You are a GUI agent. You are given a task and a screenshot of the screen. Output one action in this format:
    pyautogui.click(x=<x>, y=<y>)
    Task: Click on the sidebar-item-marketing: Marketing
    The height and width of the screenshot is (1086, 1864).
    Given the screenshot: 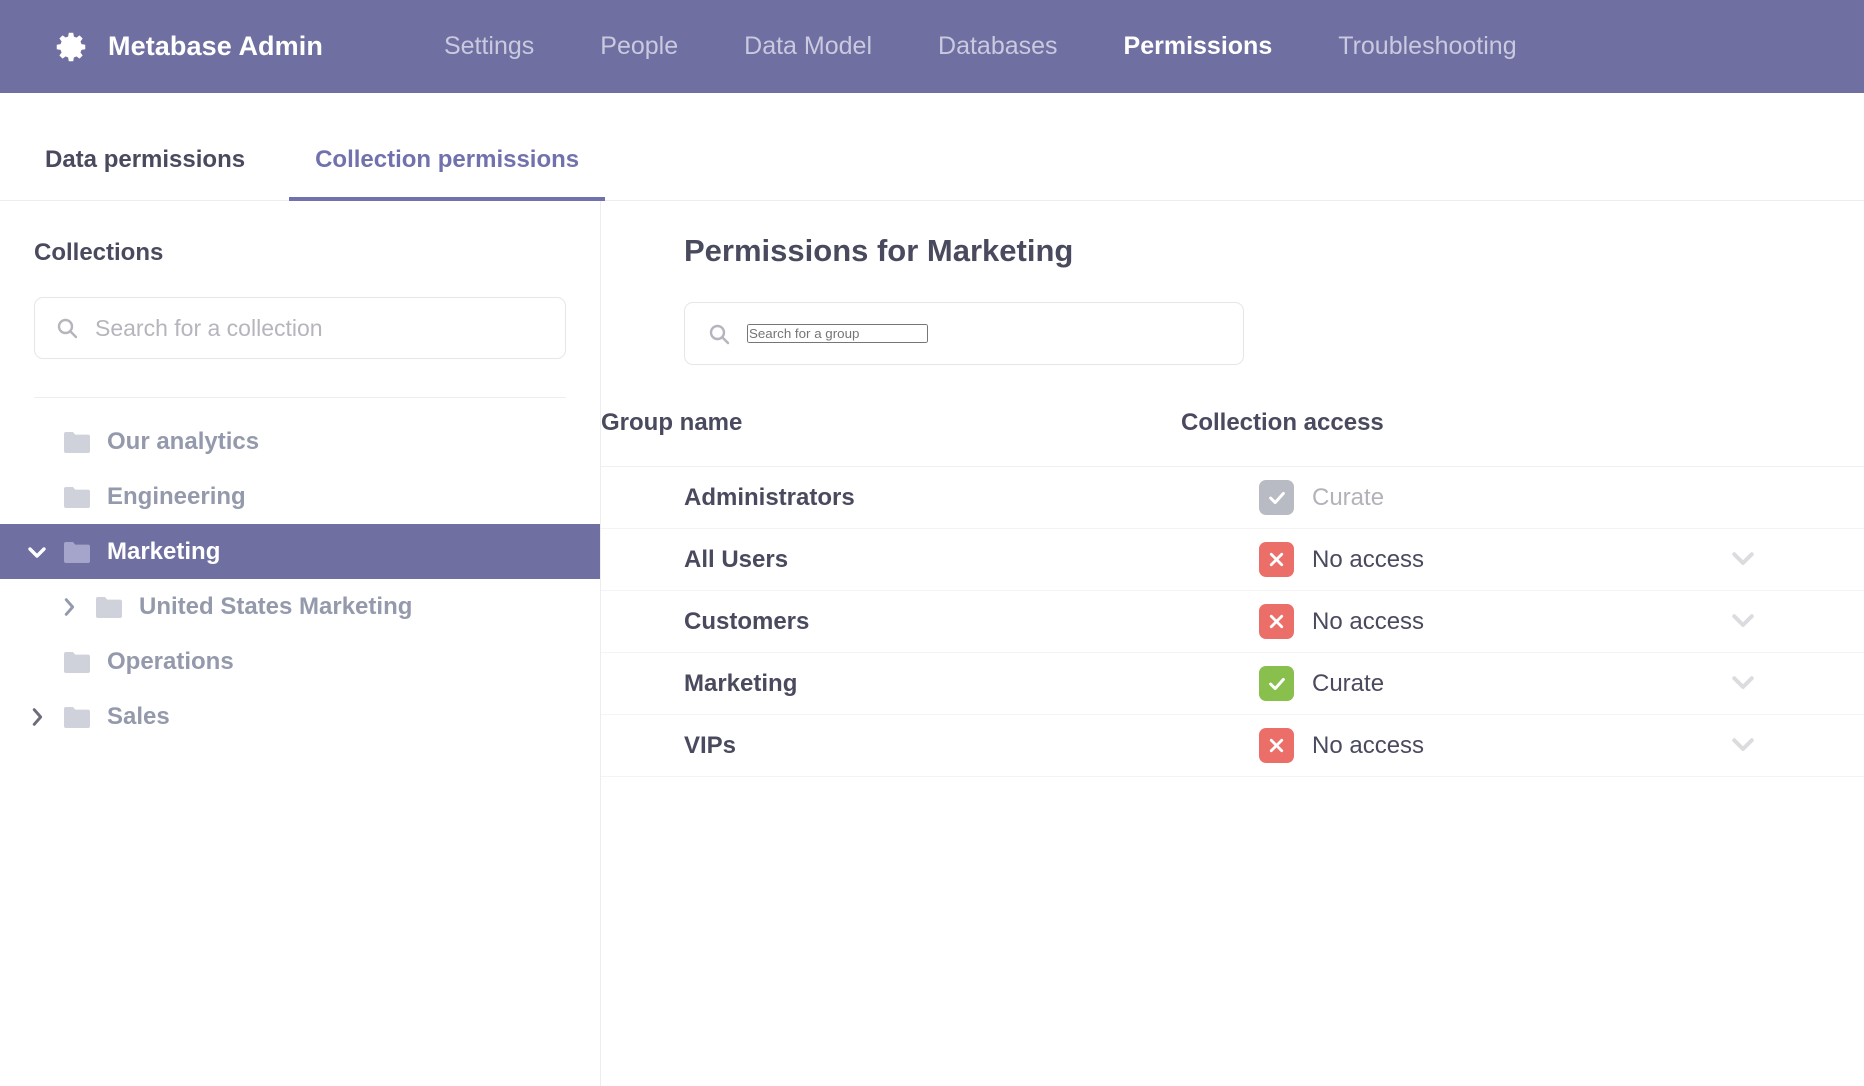 What is the action you would take?
    pyautogui.click(x=300, y=551)
    